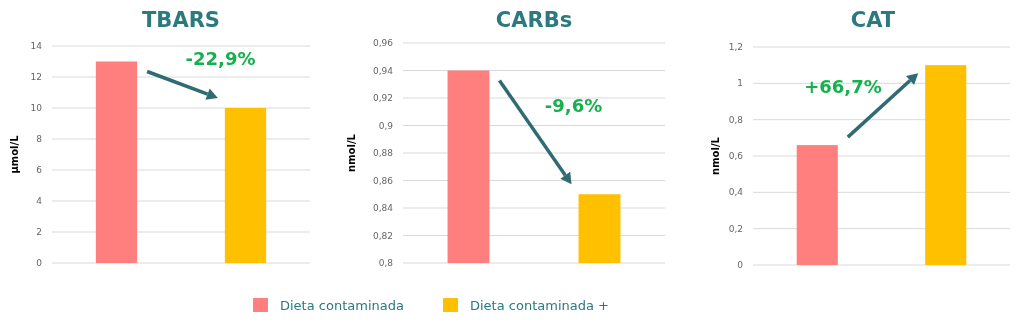  I want to click on y-tick-label: 0,4, so click(736, 192).